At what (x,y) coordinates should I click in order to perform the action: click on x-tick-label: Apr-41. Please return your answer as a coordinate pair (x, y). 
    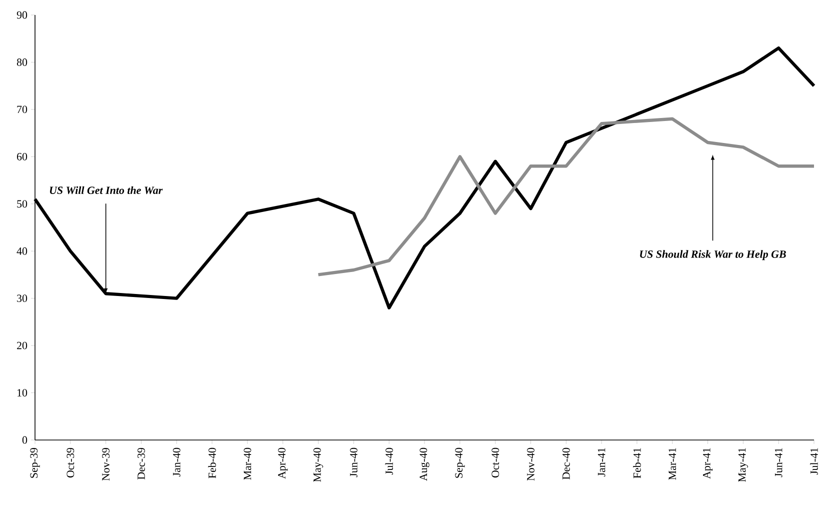
    Looking at the image, I should click on (708, 463).